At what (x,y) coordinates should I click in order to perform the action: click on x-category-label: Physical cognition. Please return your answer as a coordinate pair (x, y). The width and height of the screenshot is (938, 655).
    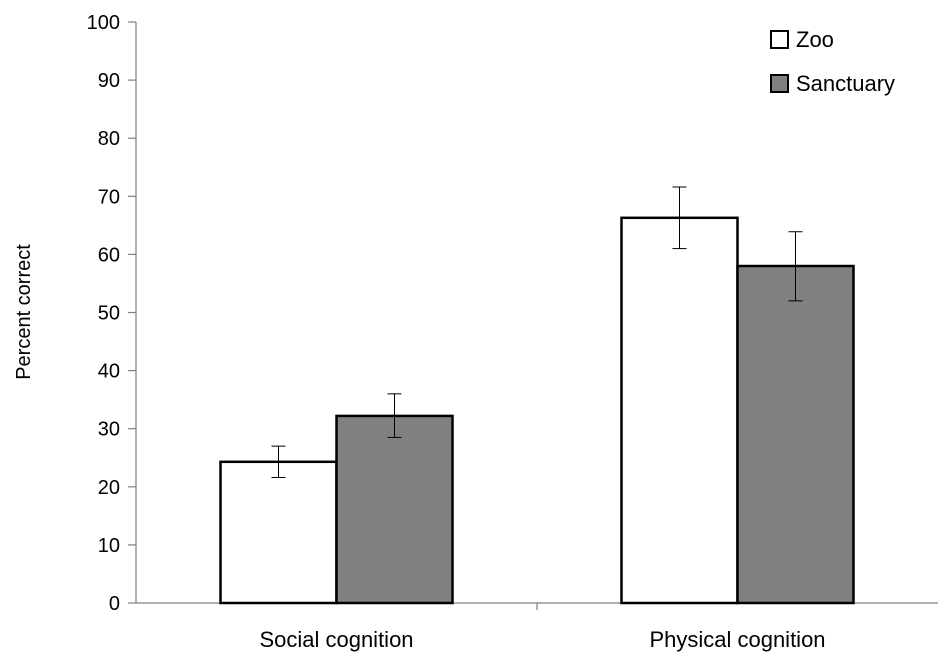
    Looking at the image, I should click on (737, 639).